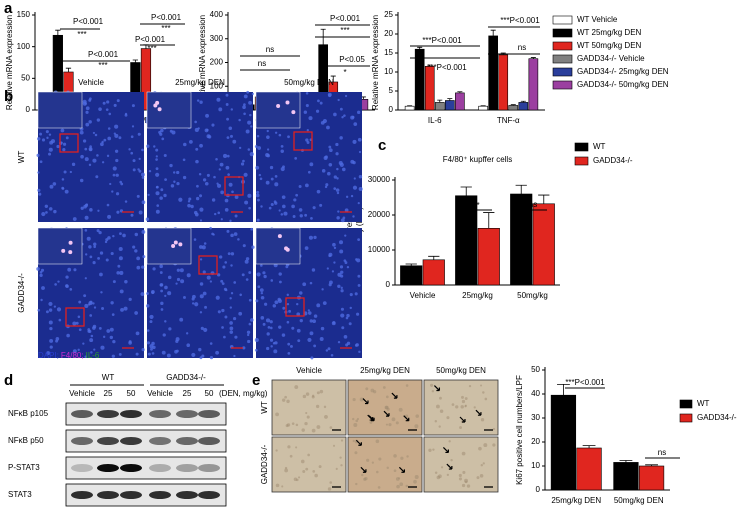 This screenshot has width=738, height=517. What do you see at coordinates (535, 393) in the screenshot?
I see `y-tick-label: 40` at bounding box center [535, 393].